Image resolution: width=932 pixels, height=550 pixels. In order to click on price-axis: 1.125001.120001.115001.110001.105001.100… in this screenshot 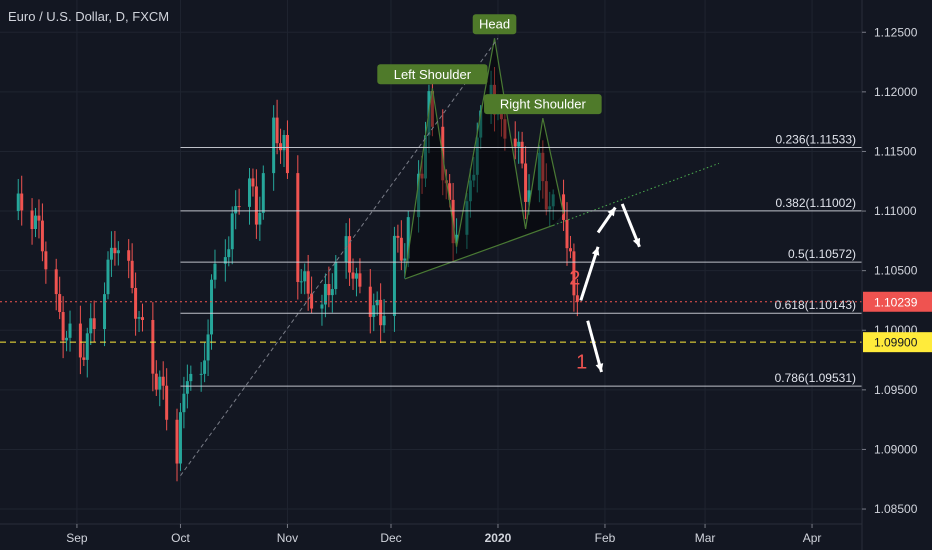, I will do `click(896, 275)`.